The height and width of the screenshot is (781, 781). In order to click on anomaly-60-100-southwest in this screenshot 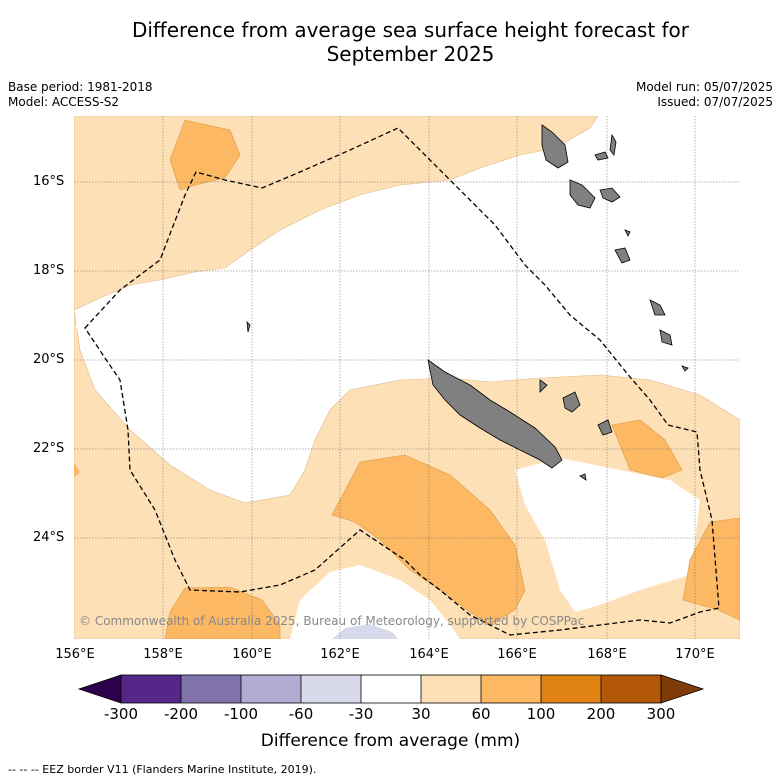, I will do `click(222, 612)`.